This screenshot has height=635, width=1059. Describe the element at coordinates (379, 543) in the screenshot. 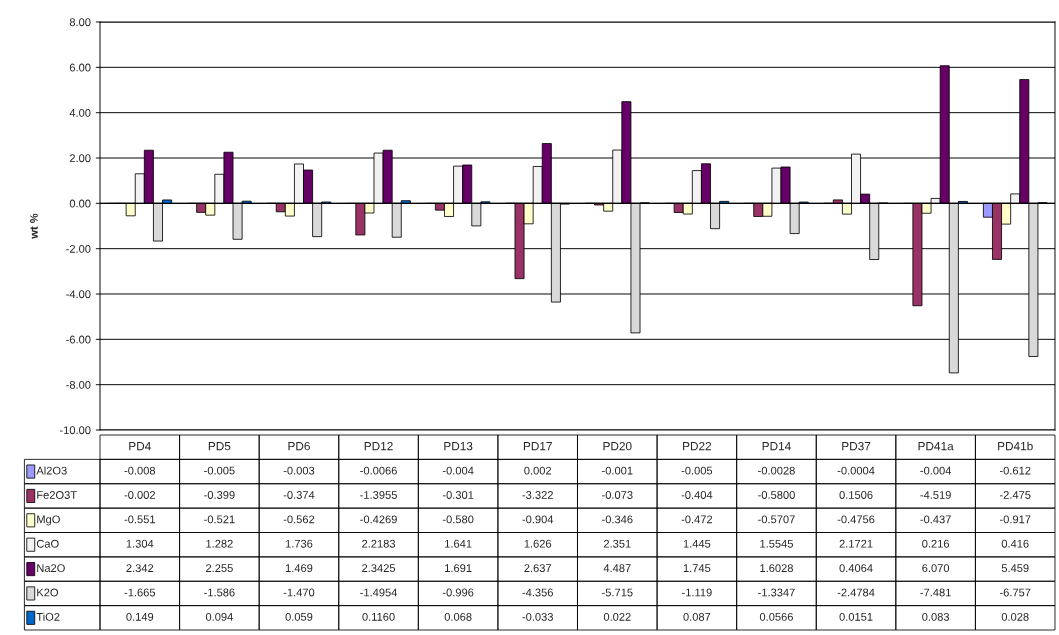

I see `data-label: 2.2183` at that location.